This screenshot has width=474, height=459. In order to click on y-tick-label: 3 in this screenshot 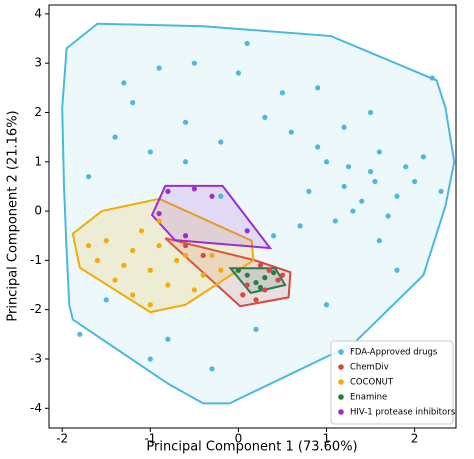, I will do `click(38, 63)`.